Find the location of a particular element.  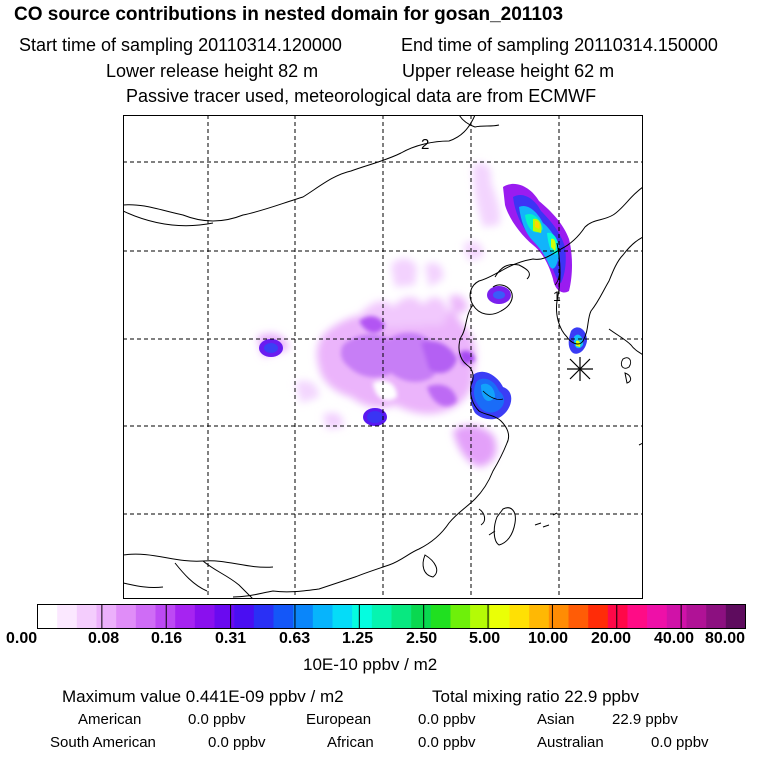

trajectory-label-2: 2 is located at coordinates (425, 144).